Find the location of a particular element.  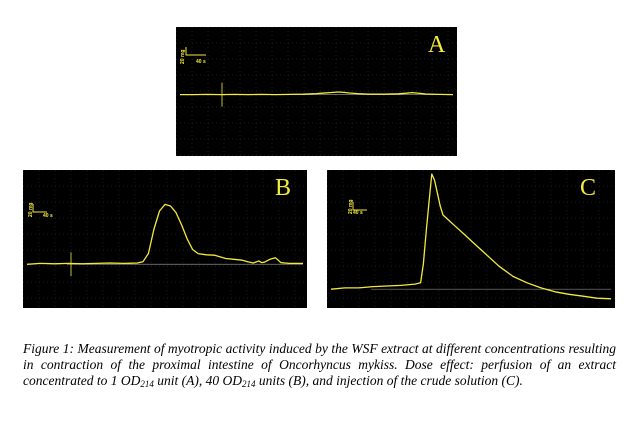

chart-c is located at coordinates (471, 239).